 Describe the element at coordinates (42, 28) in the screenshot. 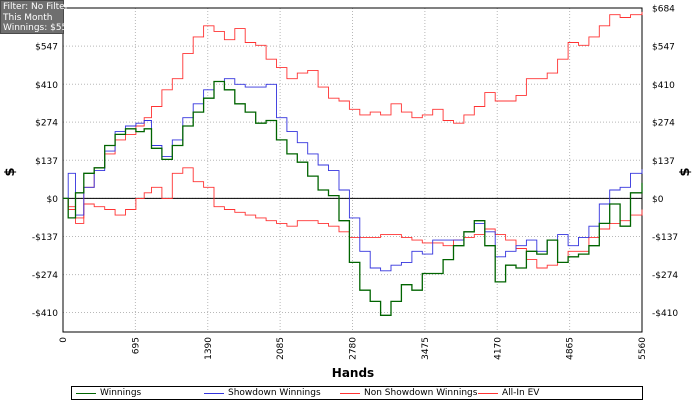

I see `tooltip-winnings: Winnings: $55.70` at that location.